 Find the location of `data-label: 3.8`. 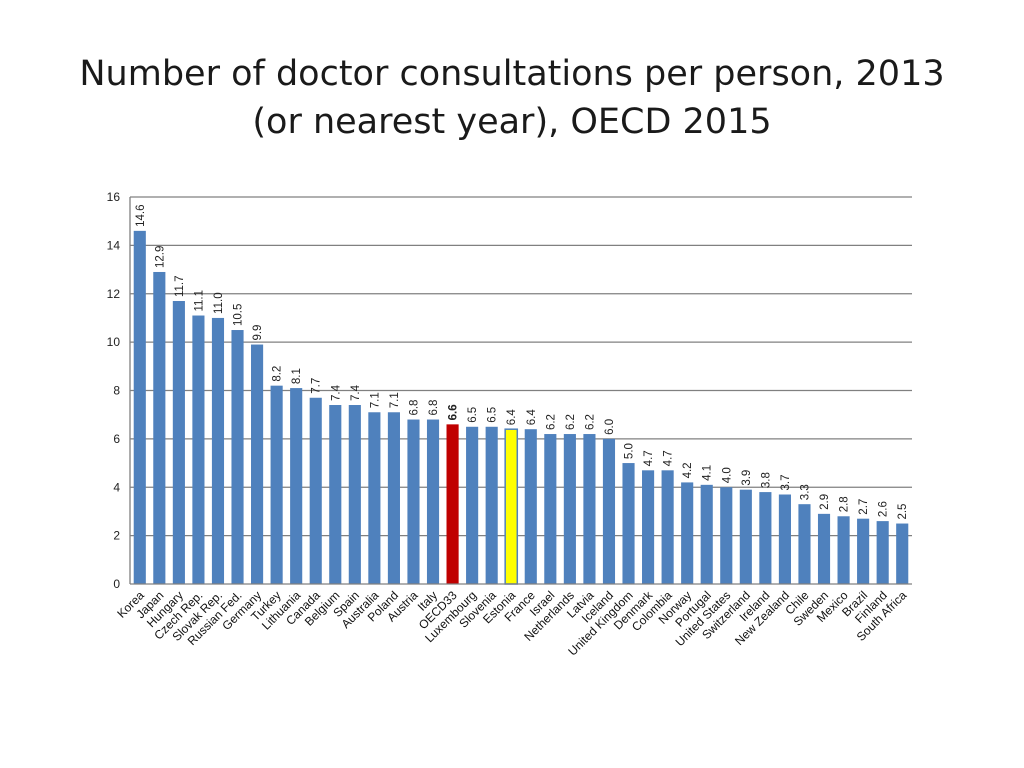

data-label: 3.8 is located at coordinates (766, 480).